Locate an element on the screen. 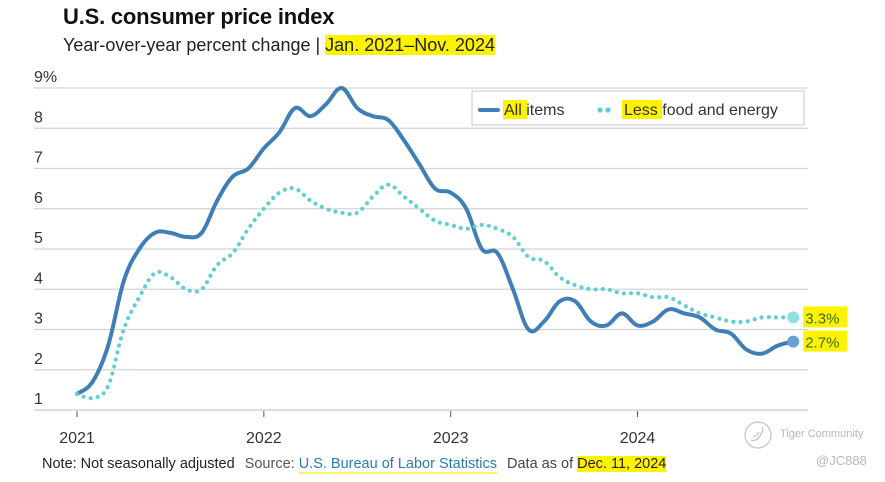 The width and height of the screenshot is (885, 482). x-tick-label: 2024 is located at coordinates (638, 438).